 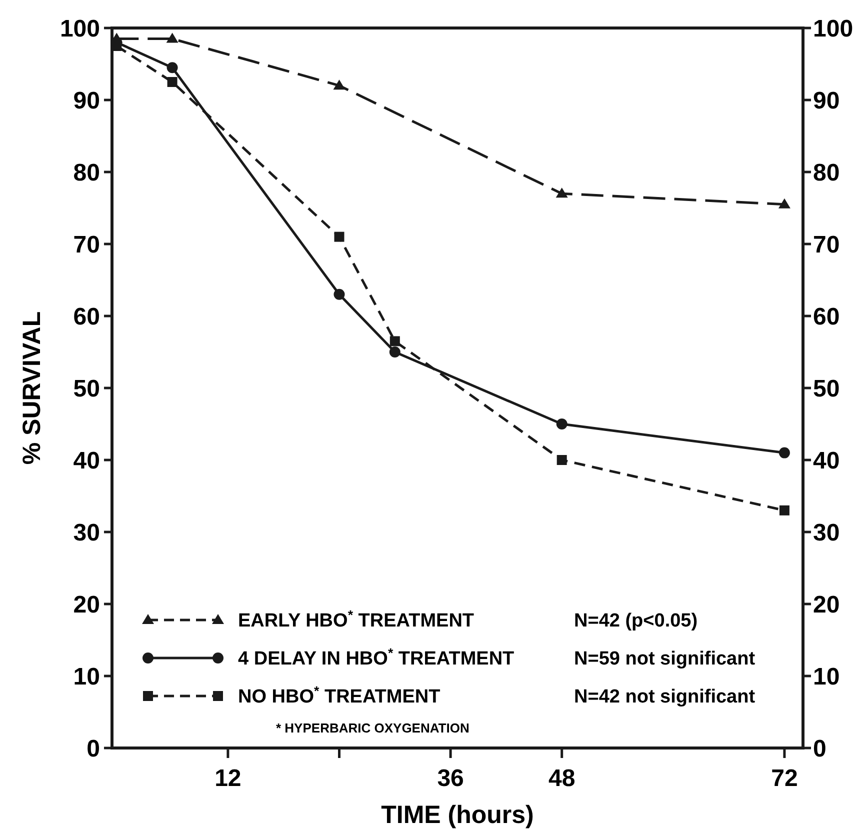 I want to click on y2-tick-label: 10, so click(x=826, y=676).